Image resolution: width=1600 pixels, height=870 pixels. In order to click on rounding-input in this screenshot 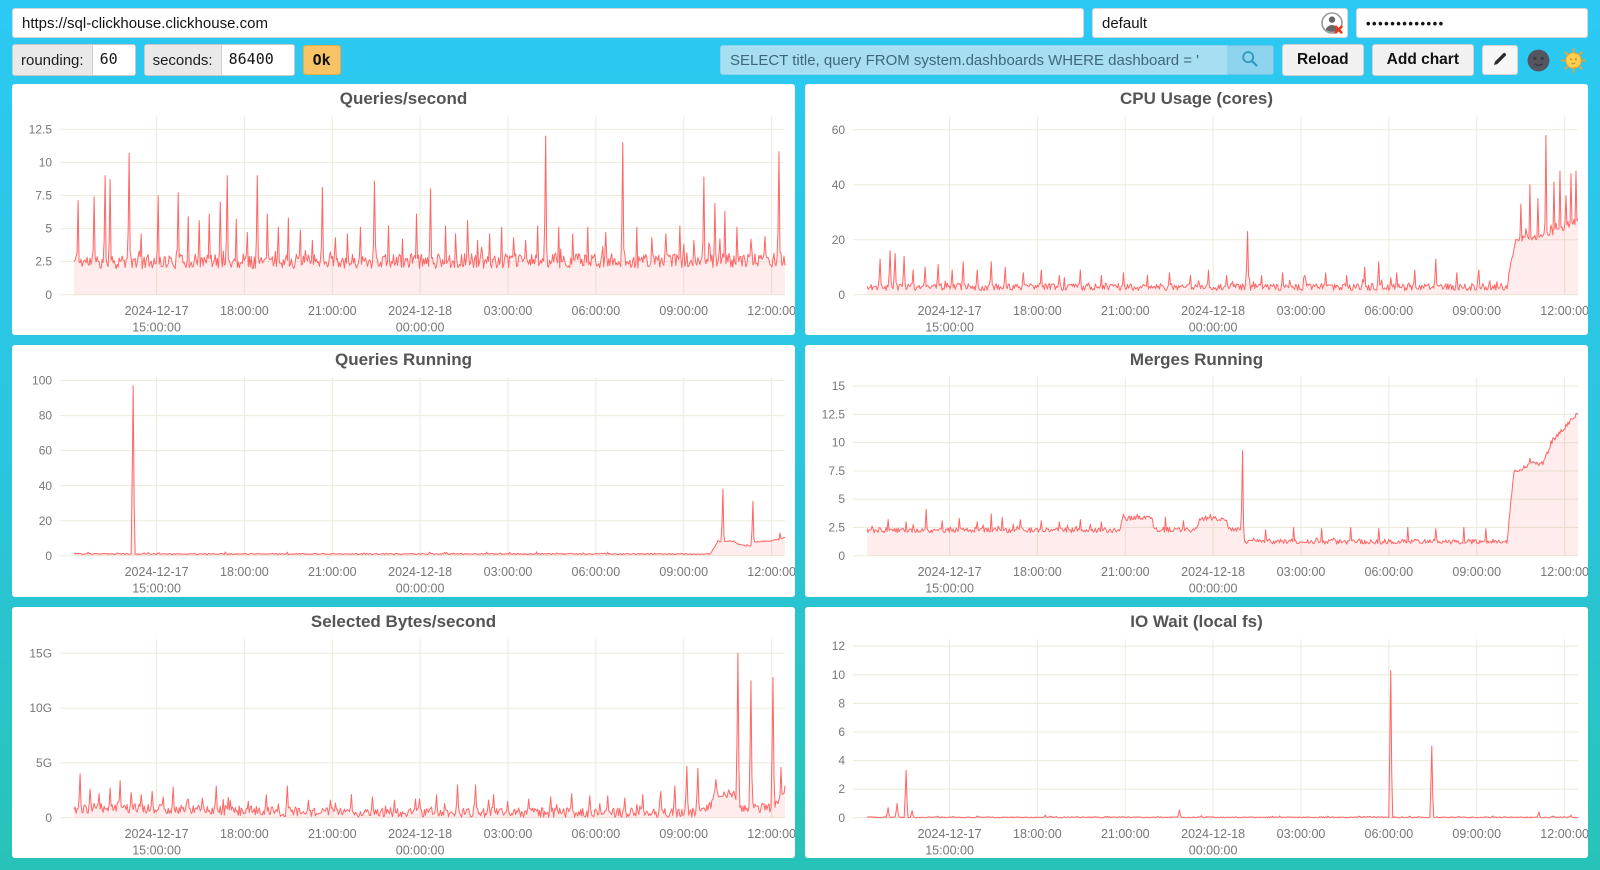, I will do `click(113, 59)`.